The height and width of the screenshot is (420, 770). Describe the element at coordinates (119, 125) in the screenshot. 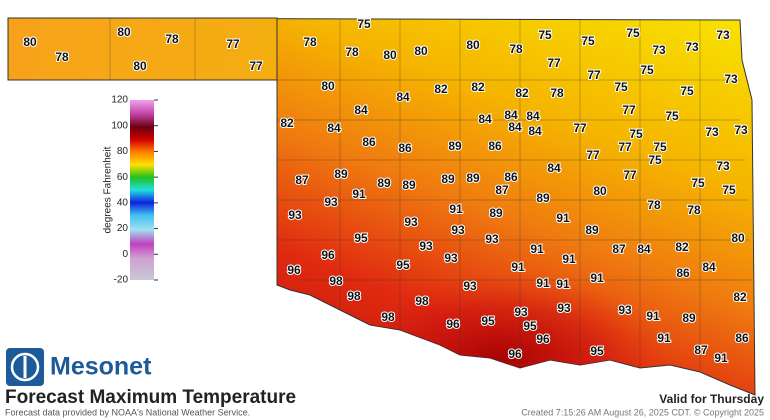

I see `colorbar-tick-label: 100` at that location.